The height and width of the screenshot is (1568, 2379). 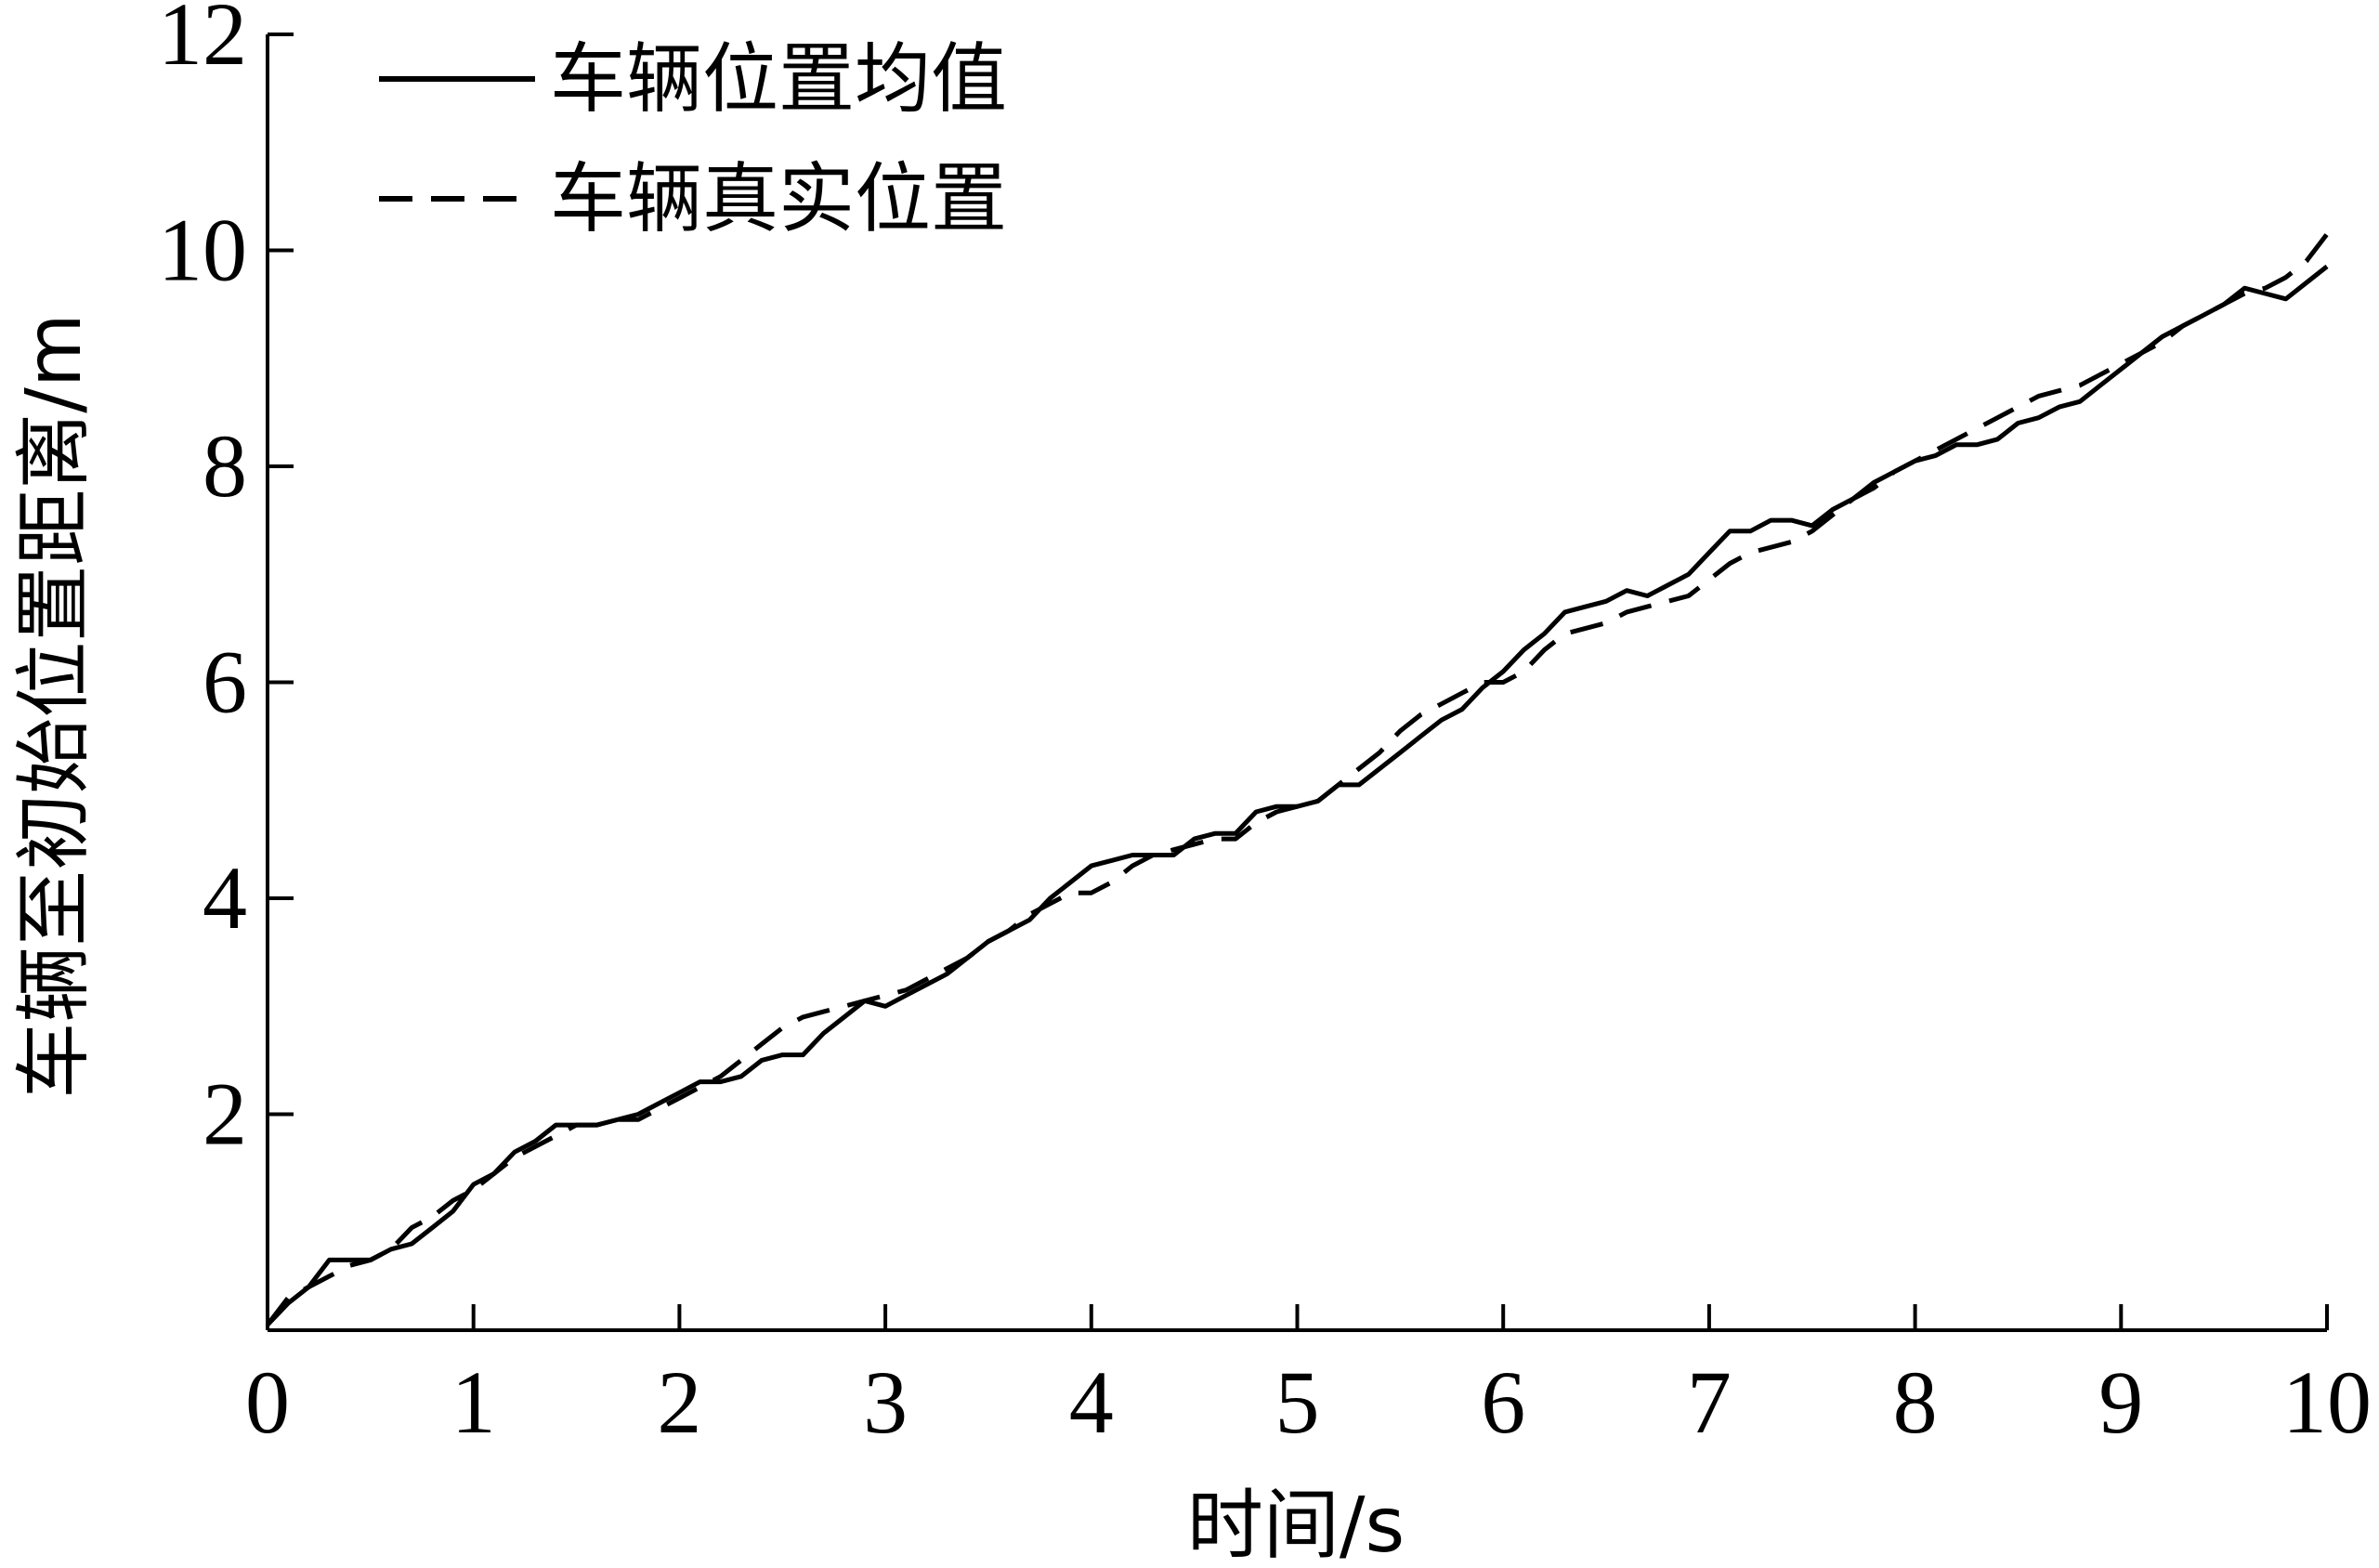 I want to click on x-tick-label: 10, so click(x=2327, y=1402).